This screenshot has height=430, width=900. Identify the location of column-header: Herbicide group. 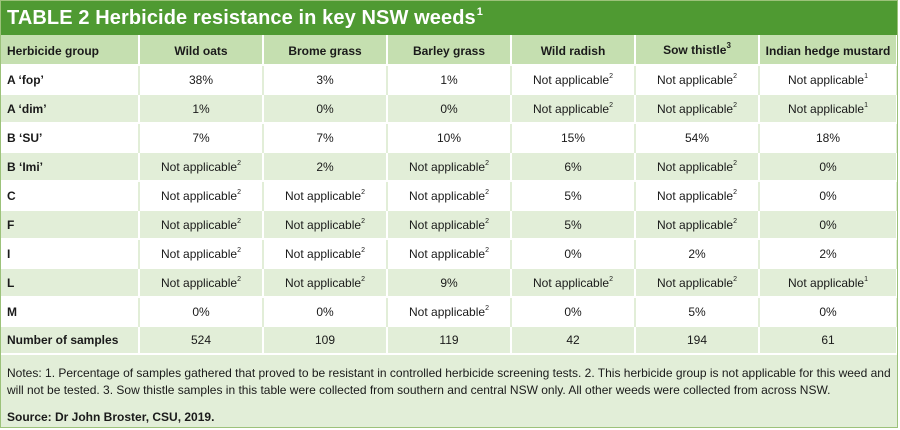
(70, 50).